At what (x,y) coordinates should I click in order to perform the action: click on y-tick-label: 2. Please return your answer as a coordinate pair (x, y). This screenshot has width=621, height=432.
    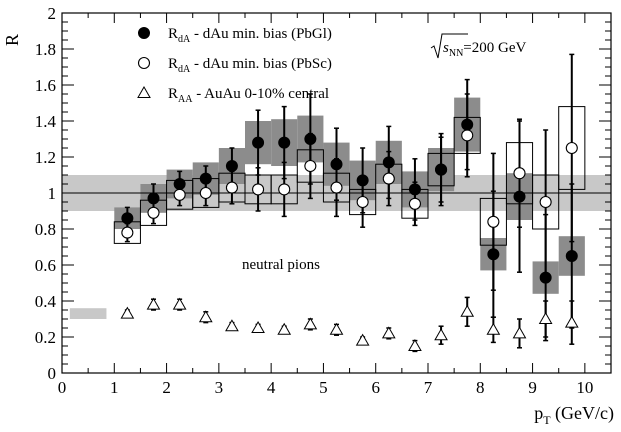
    Looking at the image, I should click on (52, 13).